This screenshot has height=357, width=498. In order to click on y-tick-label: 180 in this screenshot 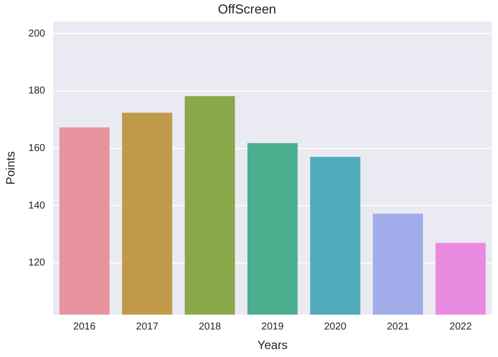, I will do `click(37, 91)`.